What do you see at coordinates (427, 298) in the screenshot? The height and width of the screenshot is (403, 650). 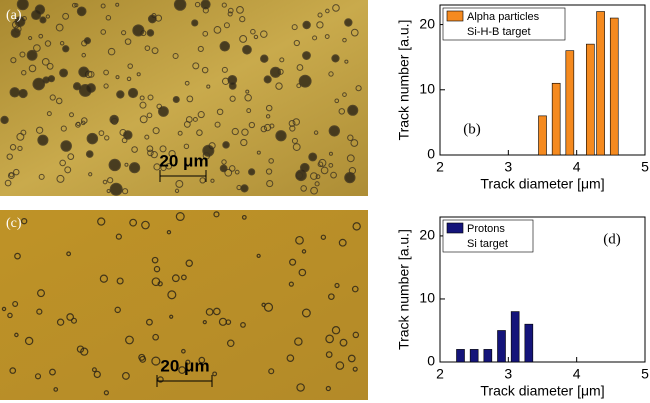 I see `y-tick-label: 10` at bounding box center [427, 298].